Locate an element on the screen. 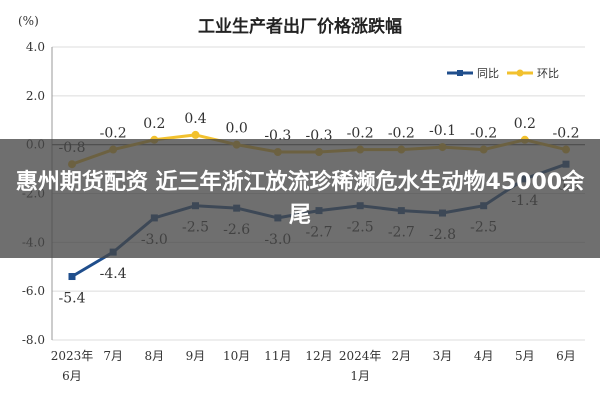 The width and height of the screenshot is (600, 400). data-point-yoy is located at coordinates (72, 277).